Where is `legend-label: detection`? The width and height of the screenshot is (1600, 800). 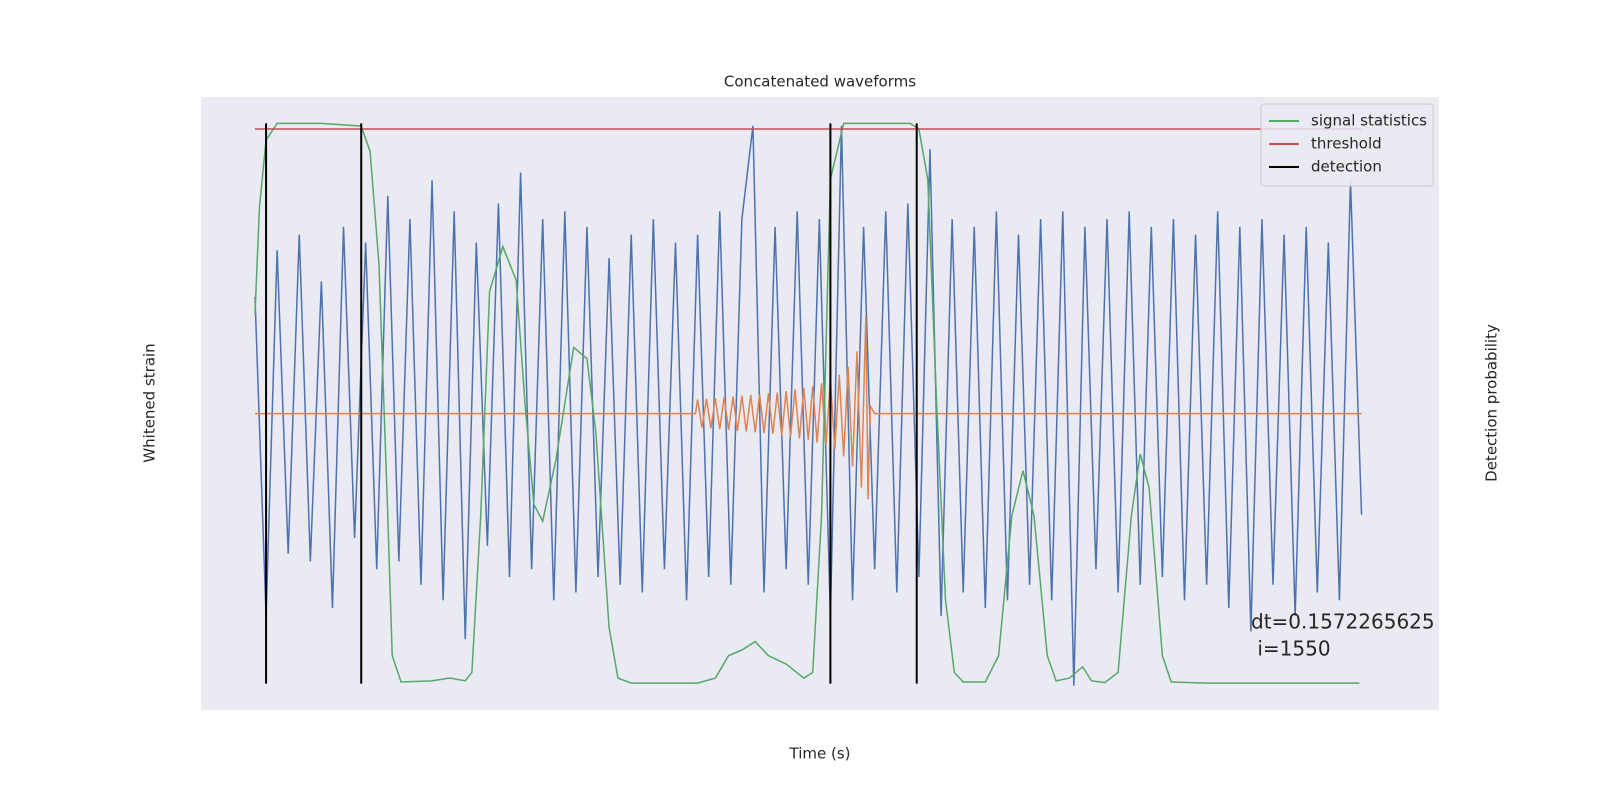 legend-label: detection is located at coordinates (1346, 167).